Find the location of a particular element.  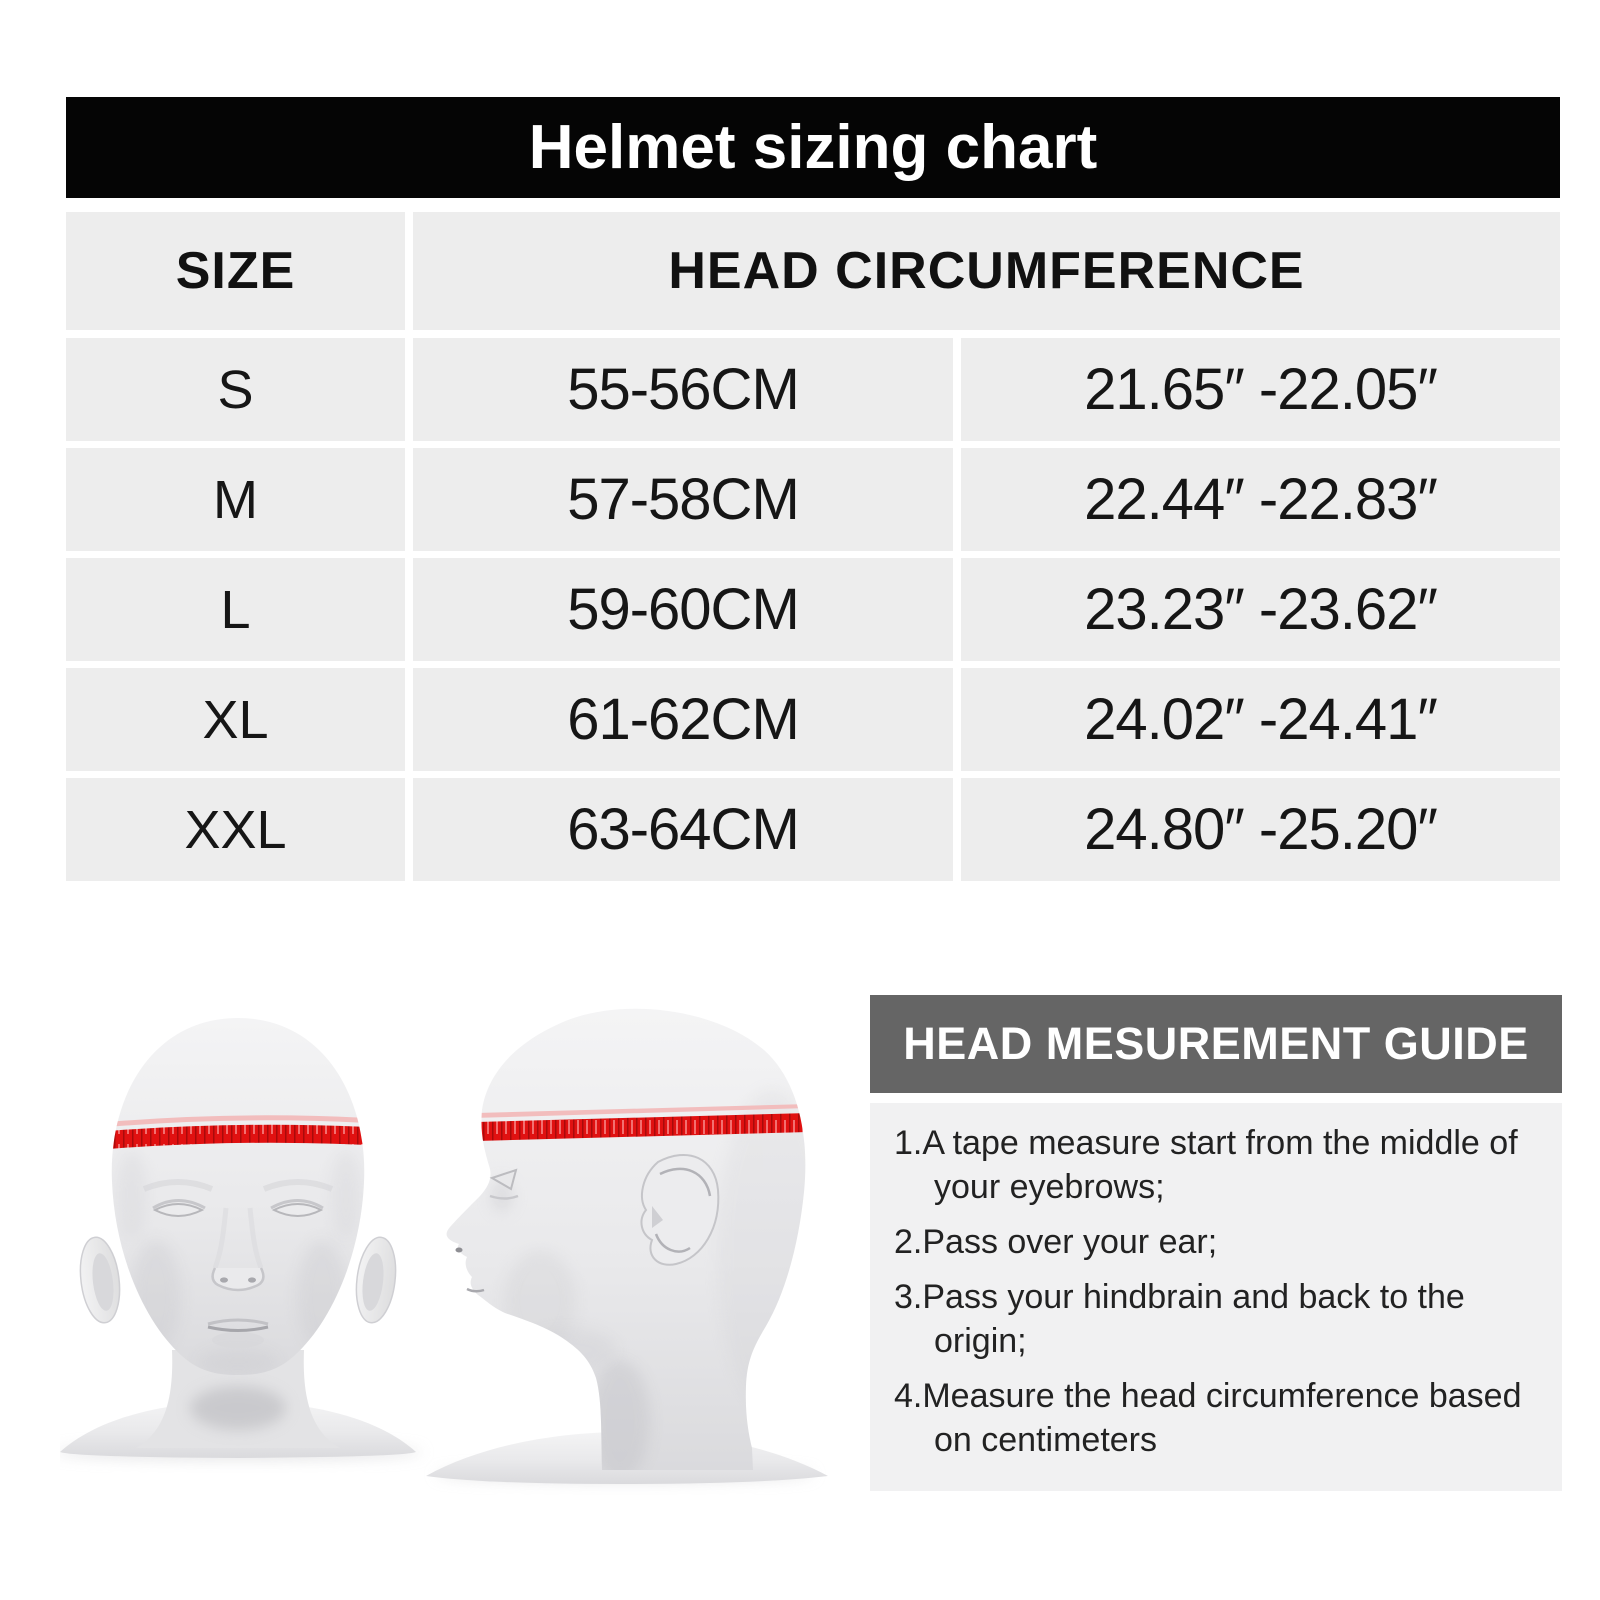

profile-mouth-line is located at coordinates (475, 1290).